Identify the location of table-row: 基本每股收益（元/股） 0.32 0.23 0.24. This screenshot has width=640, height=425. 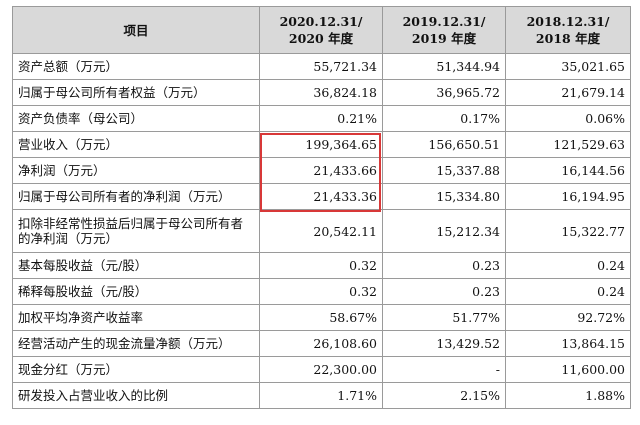
(321, 265).